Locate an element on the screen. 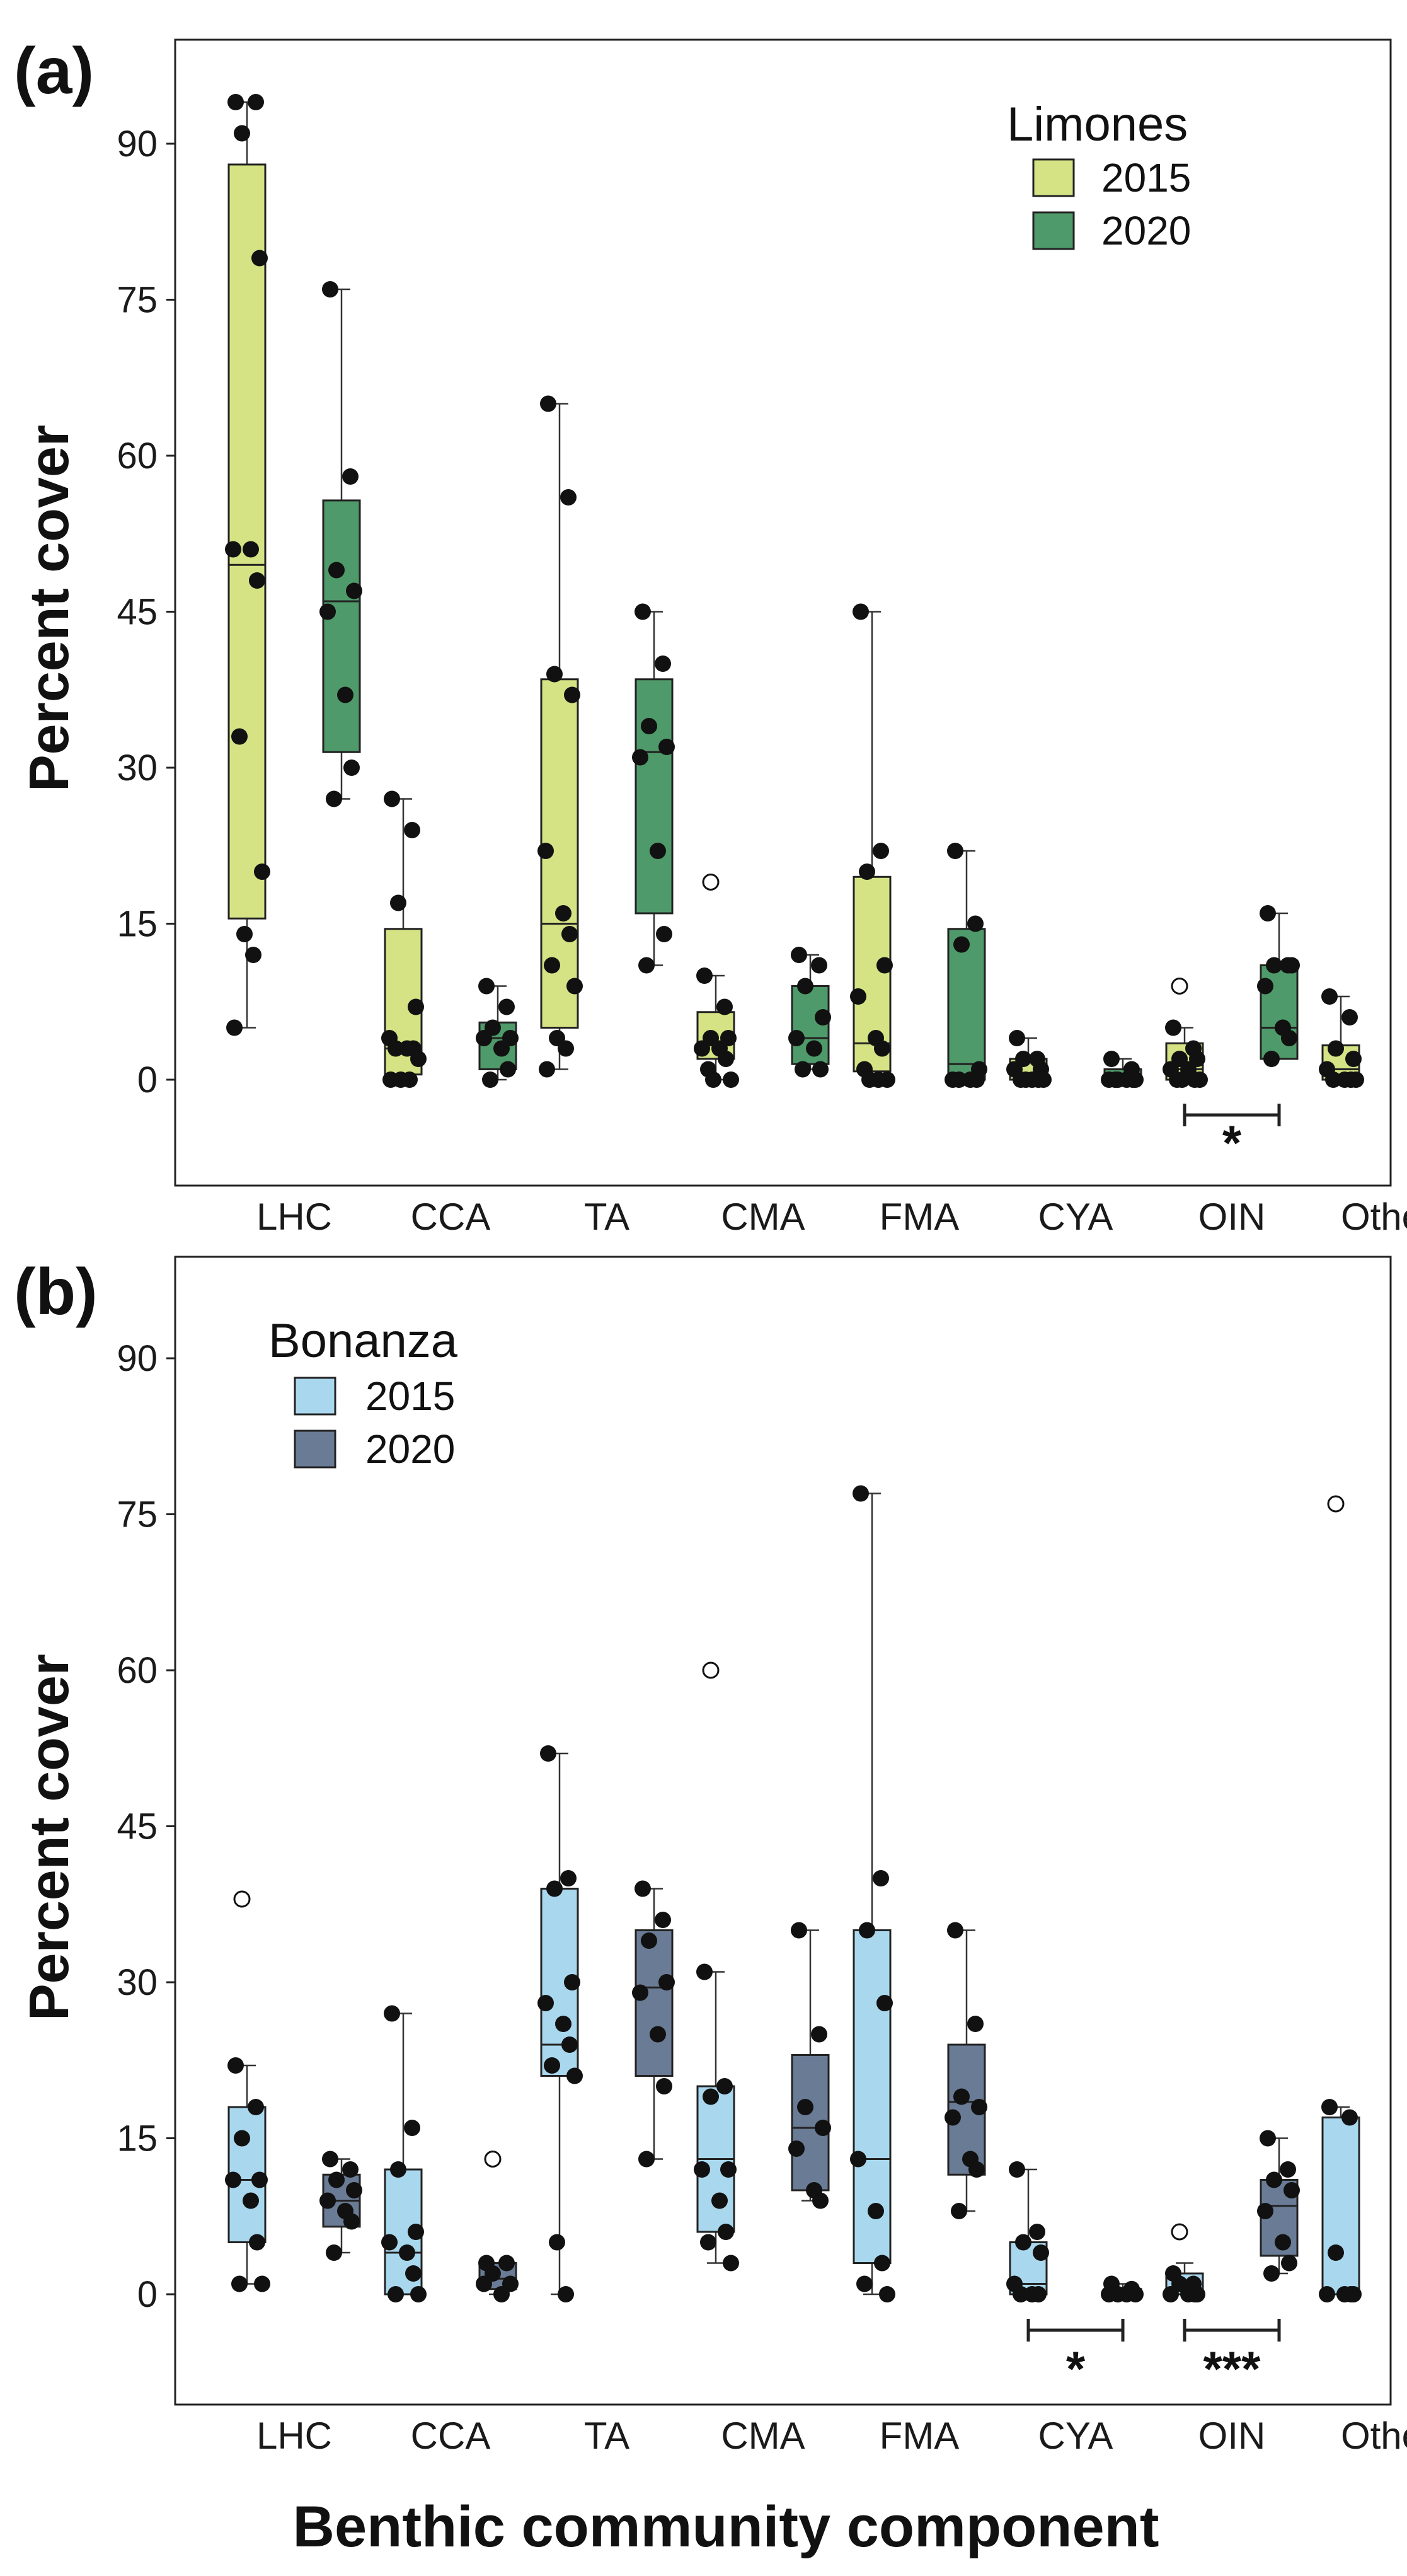  x-tick-label-a-lhc: LHC is located at coordinates (294, 1217).